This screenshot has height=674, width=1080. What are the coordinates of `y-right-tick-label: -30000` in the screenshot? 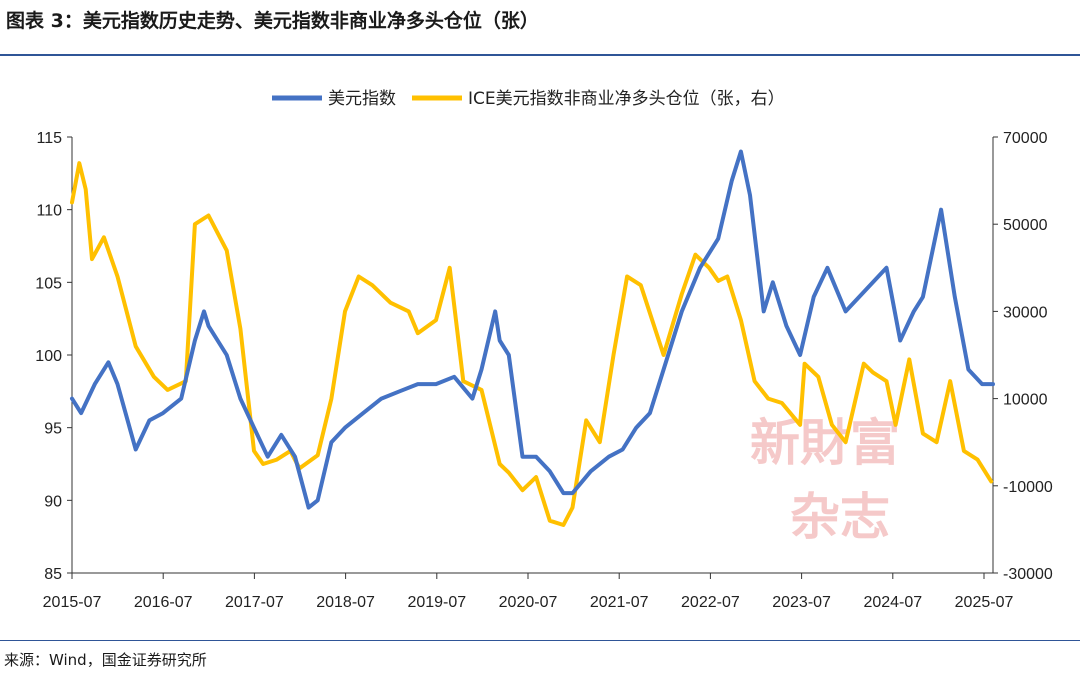 It's located at (1028, 574).